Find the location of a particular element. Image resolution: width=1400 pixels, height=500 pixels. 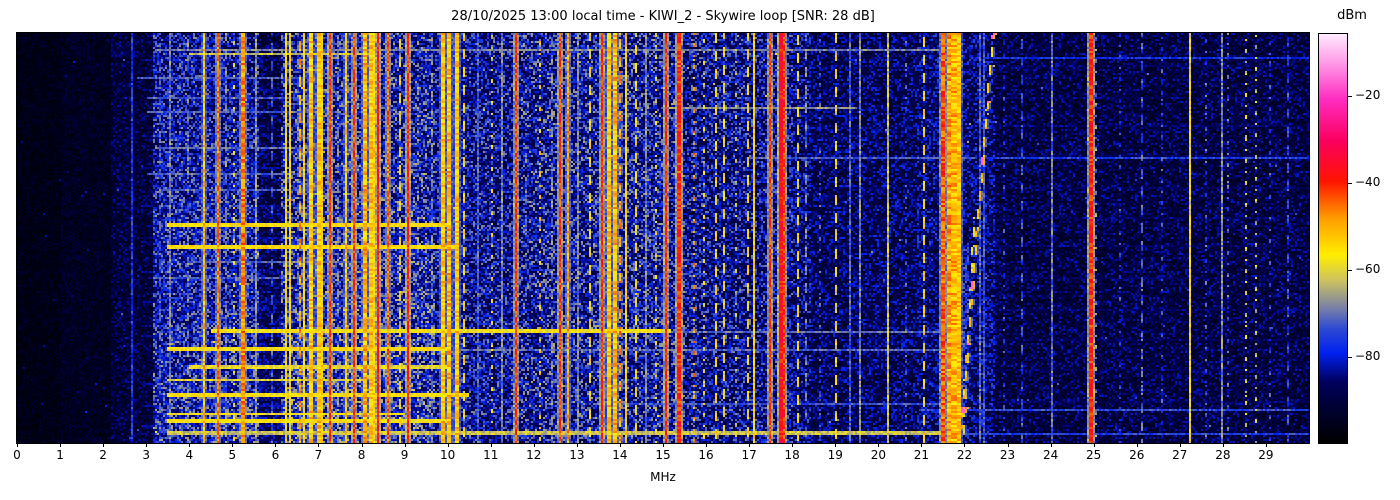

x-tick-label: 18 is located at coordinates (792, 455).